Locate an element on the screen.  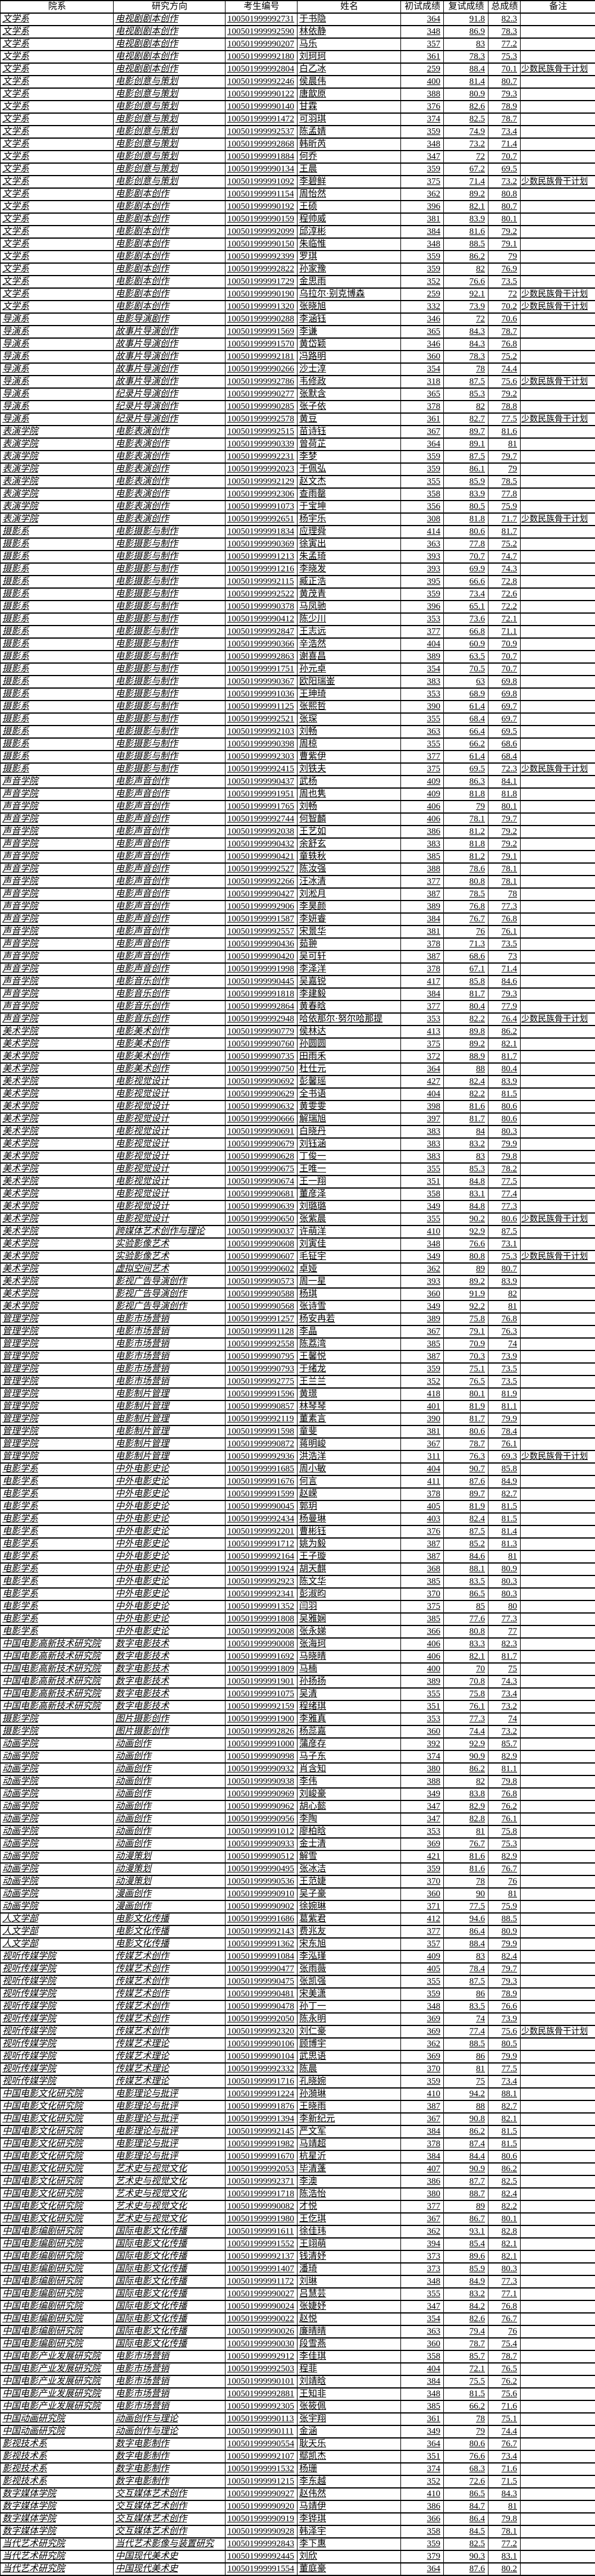
cell-direction: 实验影像艺术 is located at coordinates (170, 1257).